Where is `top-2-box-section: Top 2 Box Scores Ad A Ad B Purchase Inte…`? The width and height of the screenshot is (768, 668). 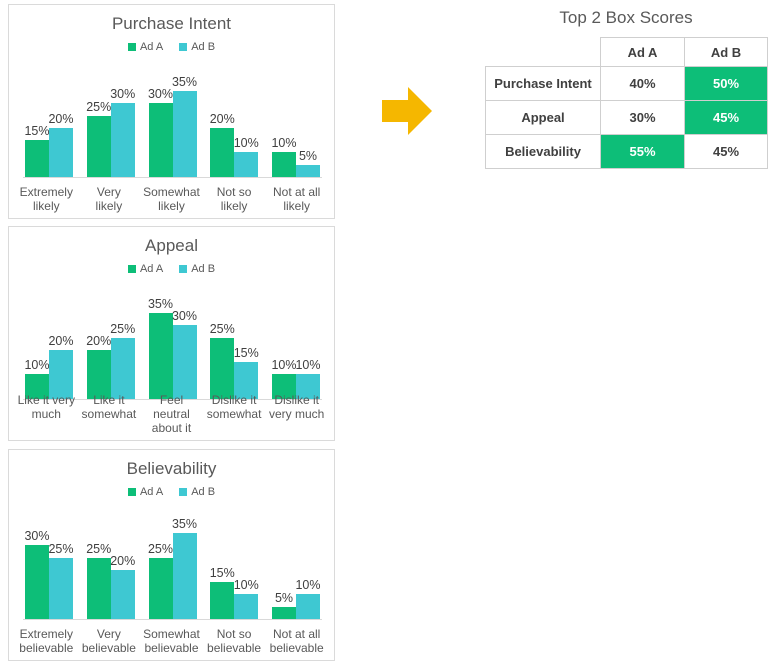
top-2-box-section: Top 2 Box Scores Ad A Ad B Purchase Inte… is located at coordinates (626, 88).